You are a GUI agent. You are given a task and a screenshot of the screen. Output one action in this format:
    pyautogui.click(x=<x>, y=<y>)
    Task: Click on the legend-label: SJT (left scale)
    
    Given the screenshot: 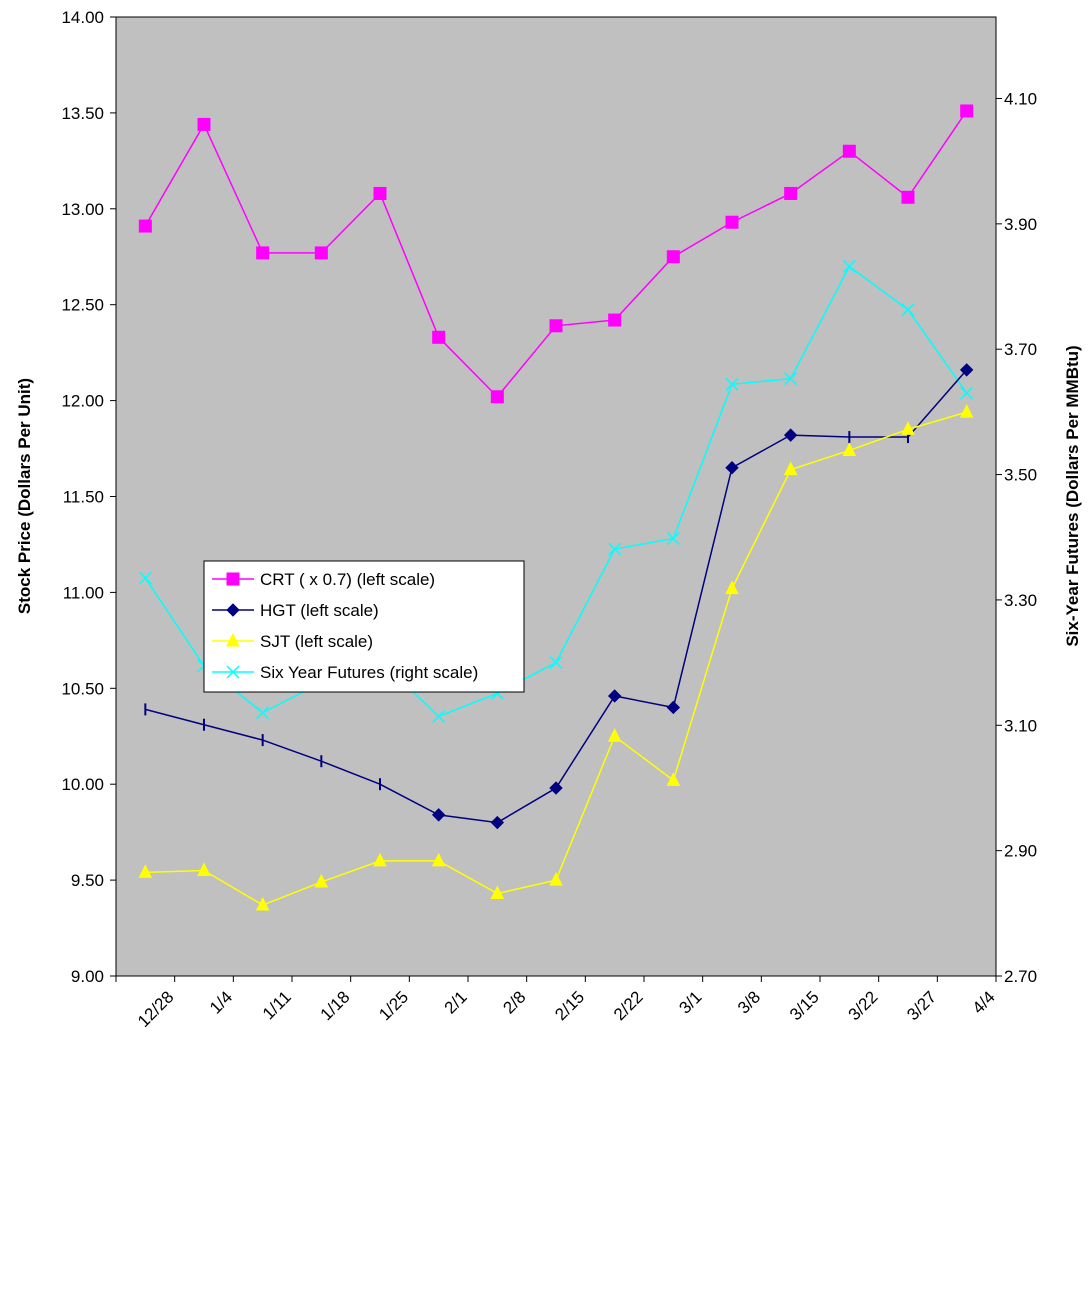 What is the action you would take?
    pyautogui.click(x=316, y=641)
    